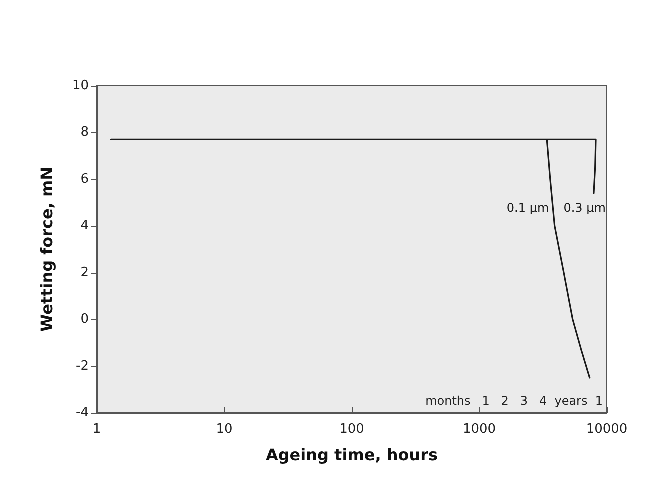  Describe the element at coordinates (84, 132) in the screenshot. I see `y-tick-label: 8` at that location.